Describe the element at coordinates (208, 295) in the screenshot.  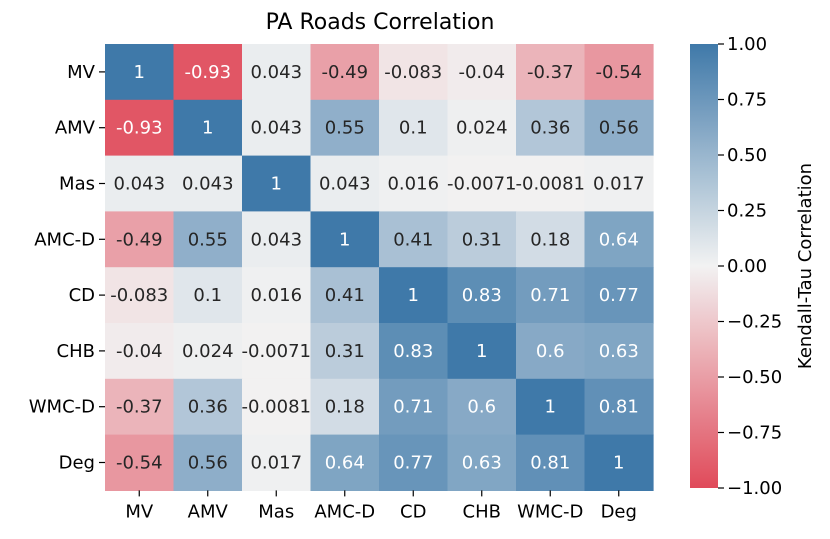
I see `heatmap-cell-CD-AMV` at that location.